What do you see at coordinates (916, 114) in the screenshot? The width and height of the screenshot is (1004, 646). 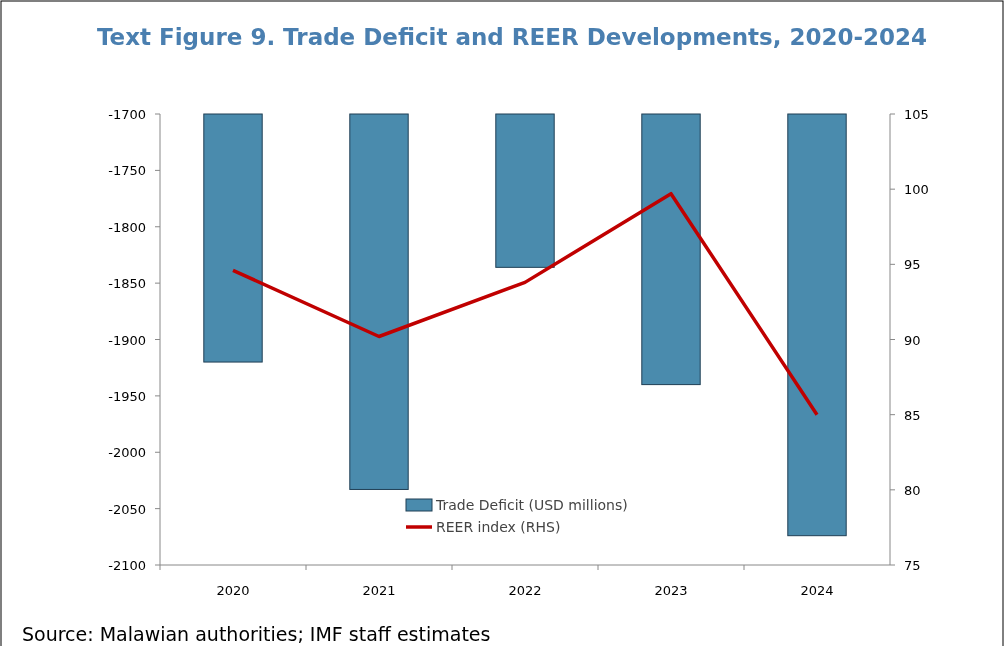 I see `y2-tick-label: 105` at bounding box center [916, 114].